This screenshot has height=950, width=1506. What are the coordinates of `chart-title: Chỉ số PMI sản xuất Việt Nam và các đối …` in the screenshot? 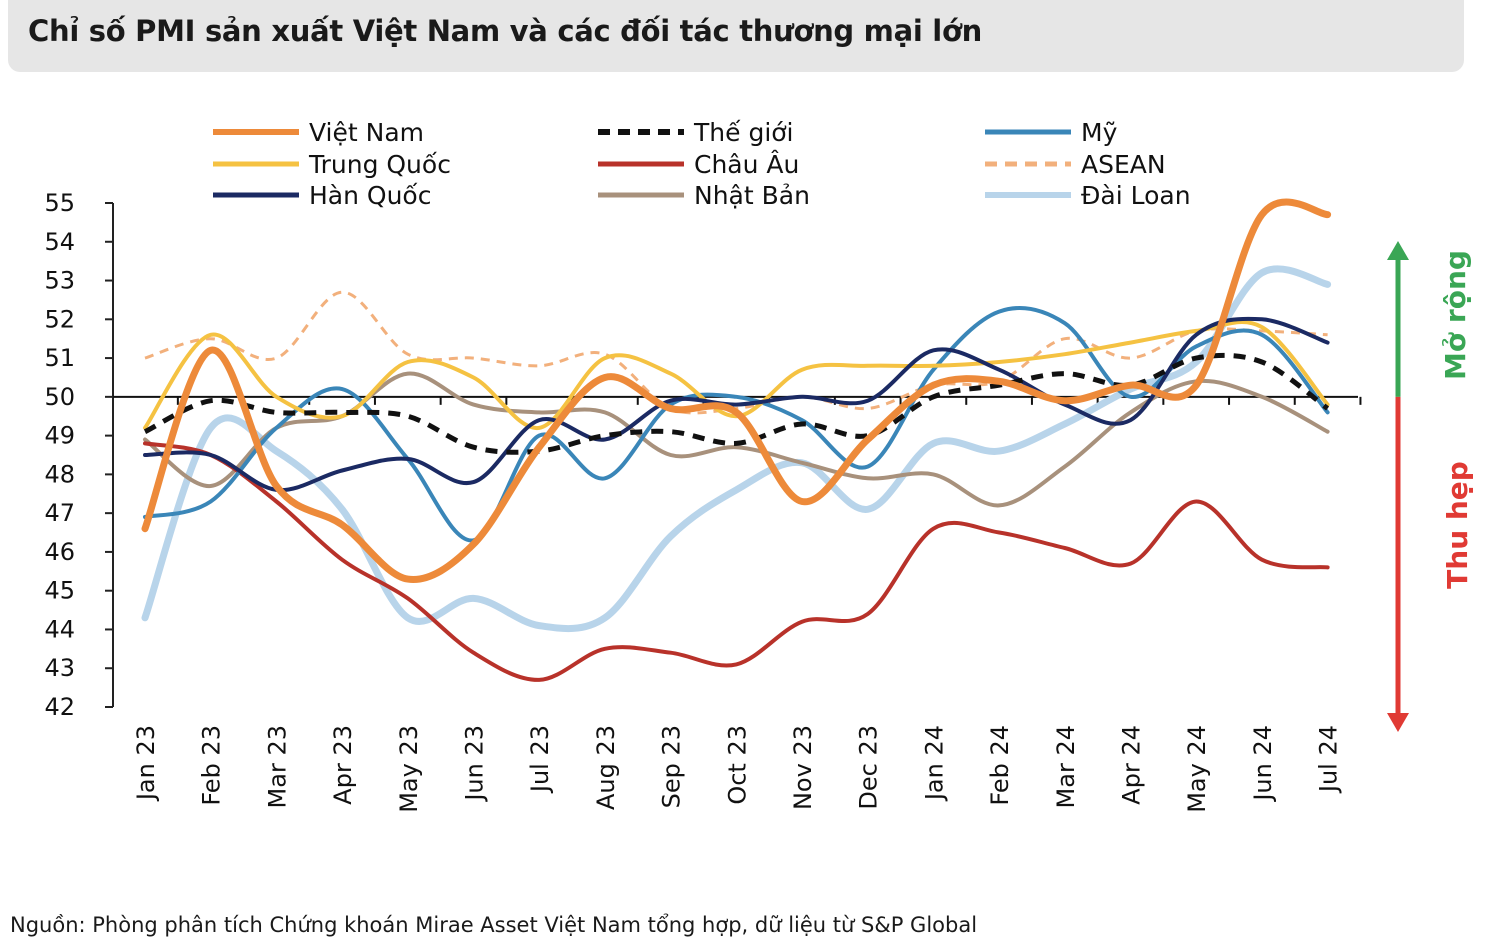 It's located at (505, 31).